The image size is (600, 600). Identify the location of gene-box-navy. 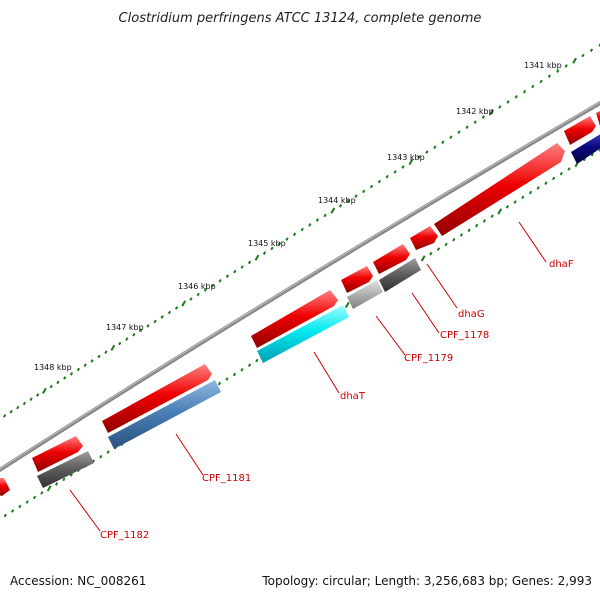
(585, 148).